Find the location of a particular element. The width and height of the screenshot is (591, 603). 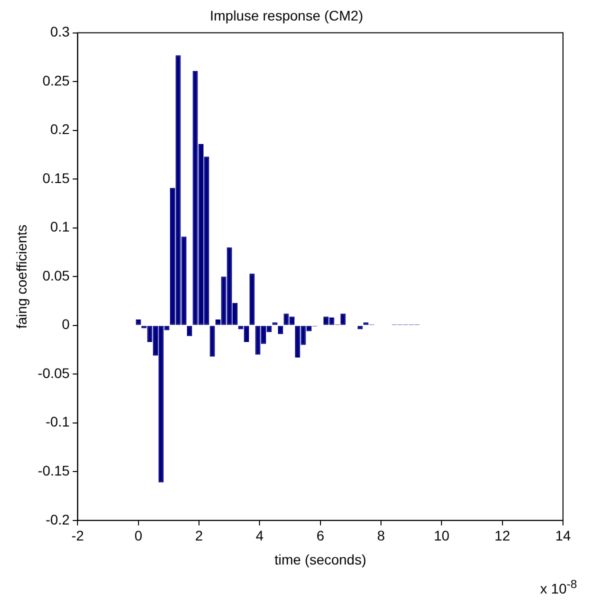

y-tick-label: -0.1 is located at coordinates (58, 422).